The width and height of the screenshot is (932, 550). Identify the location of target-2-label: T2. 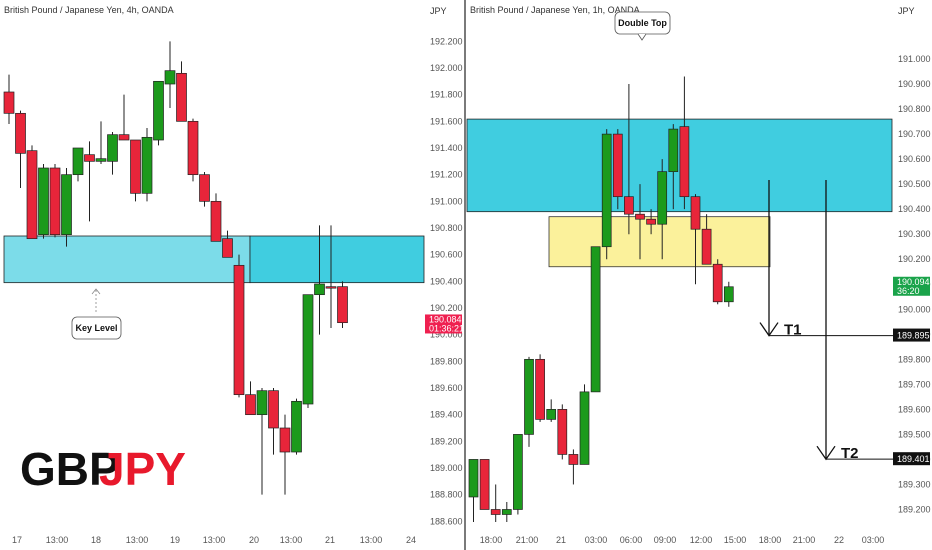
(850, 453).